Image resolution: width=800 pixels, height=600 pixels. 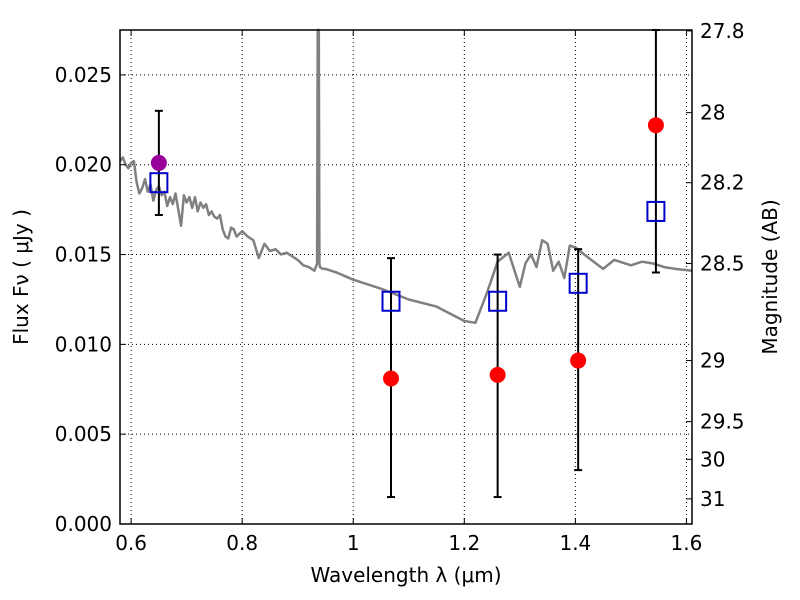 What do you see at coordinates (722, 31) in the screenshot?
I see `y2-tick-label: 27.8` at bounding box center [722, 31].